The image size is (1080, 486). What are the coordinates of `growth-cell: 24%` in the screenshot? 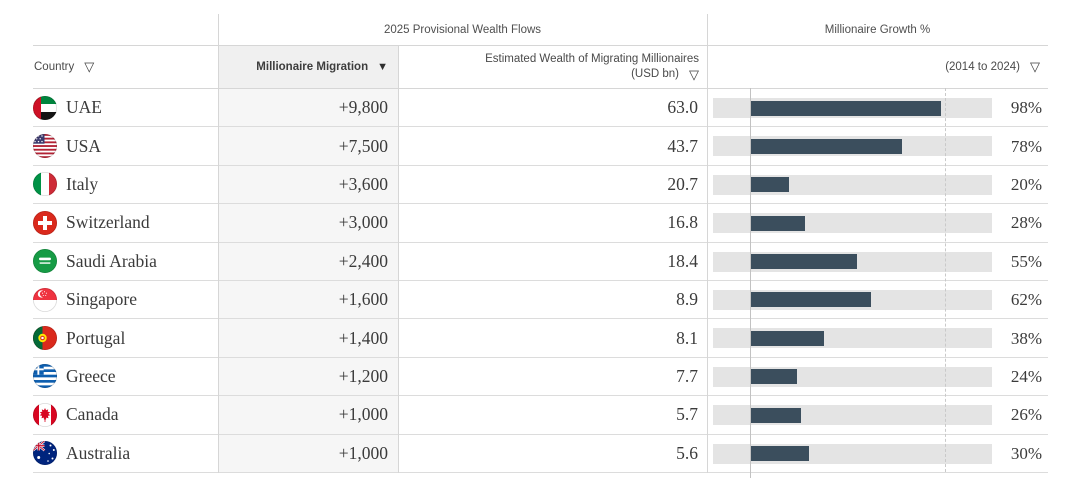 It's located at (877, 376).